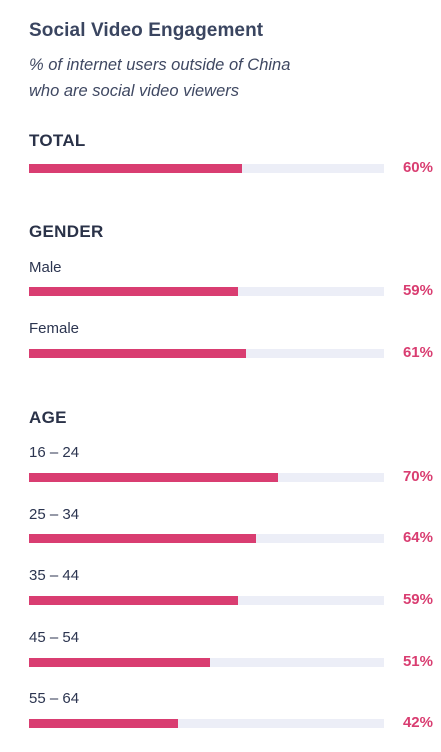 The image size is (441, 752). What do you see at coordinates (48, 417) in the screenshot?
I see `section-heading-age: AGE` at bounding box center [48, 417].